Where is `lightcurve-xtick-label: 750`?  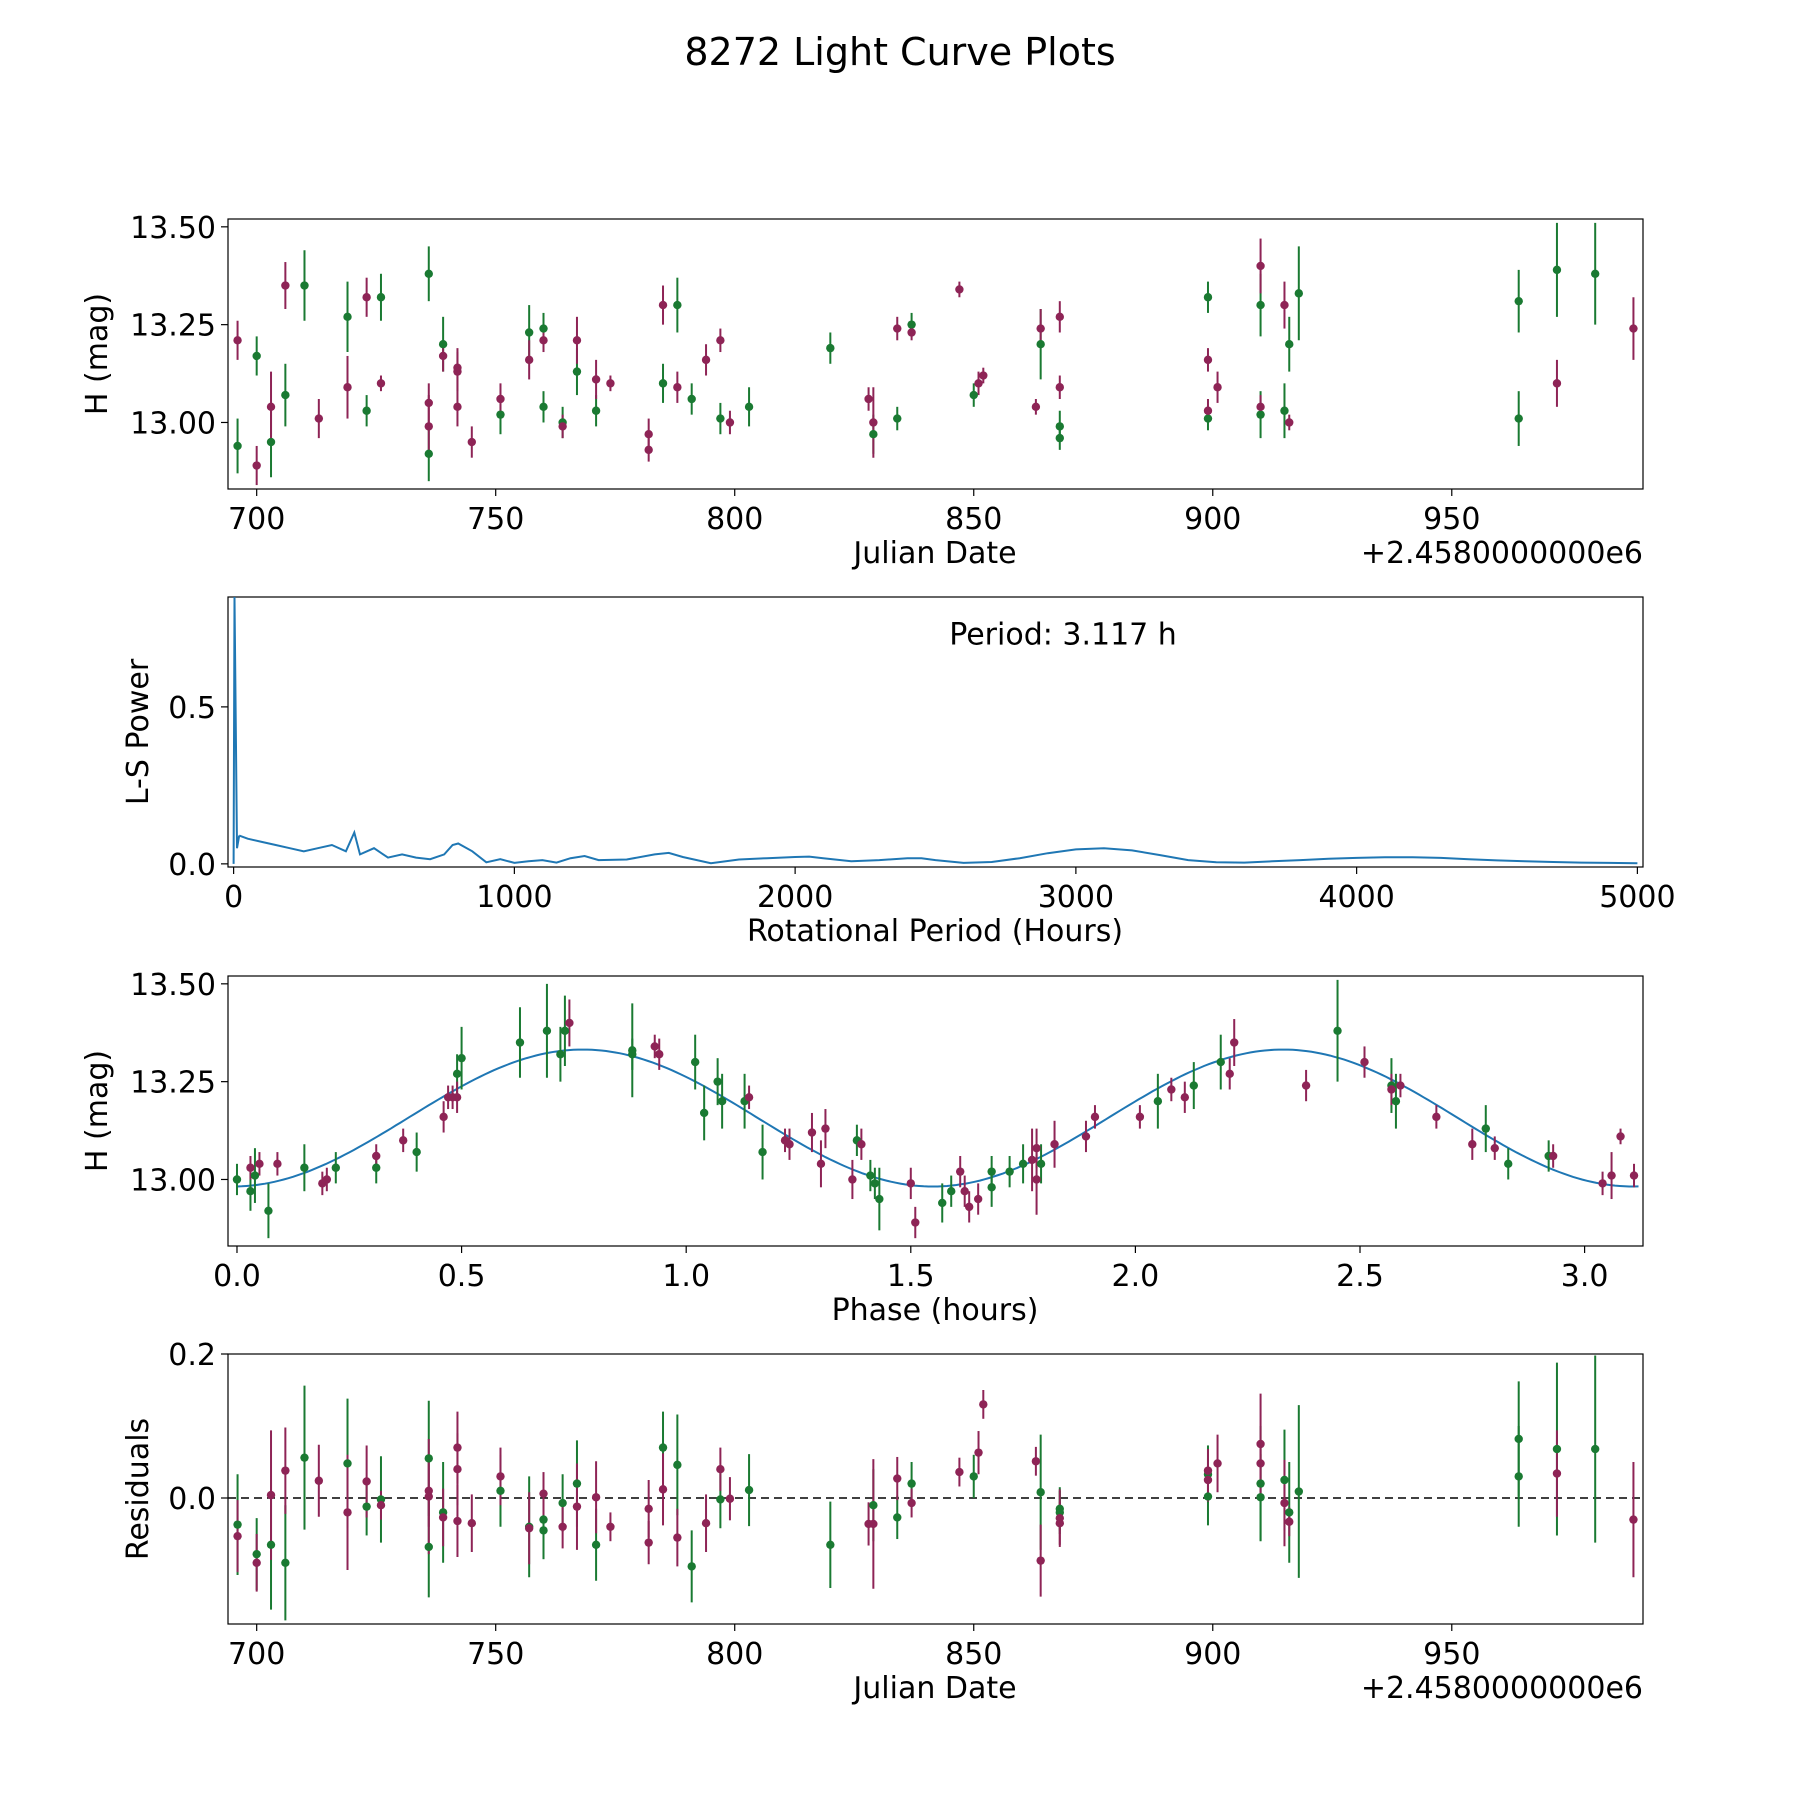
lightcurve-xtick-label: 750 is located at coordinates (495, 519).